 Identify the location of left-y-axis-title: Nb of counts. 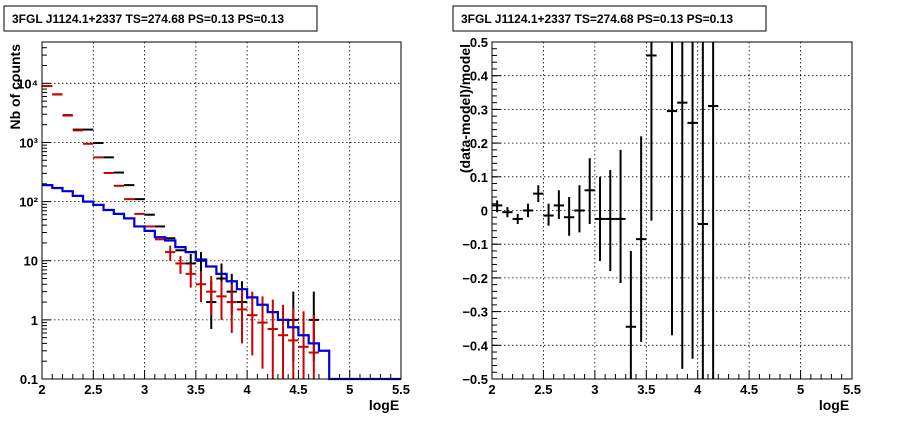
(15, 87).